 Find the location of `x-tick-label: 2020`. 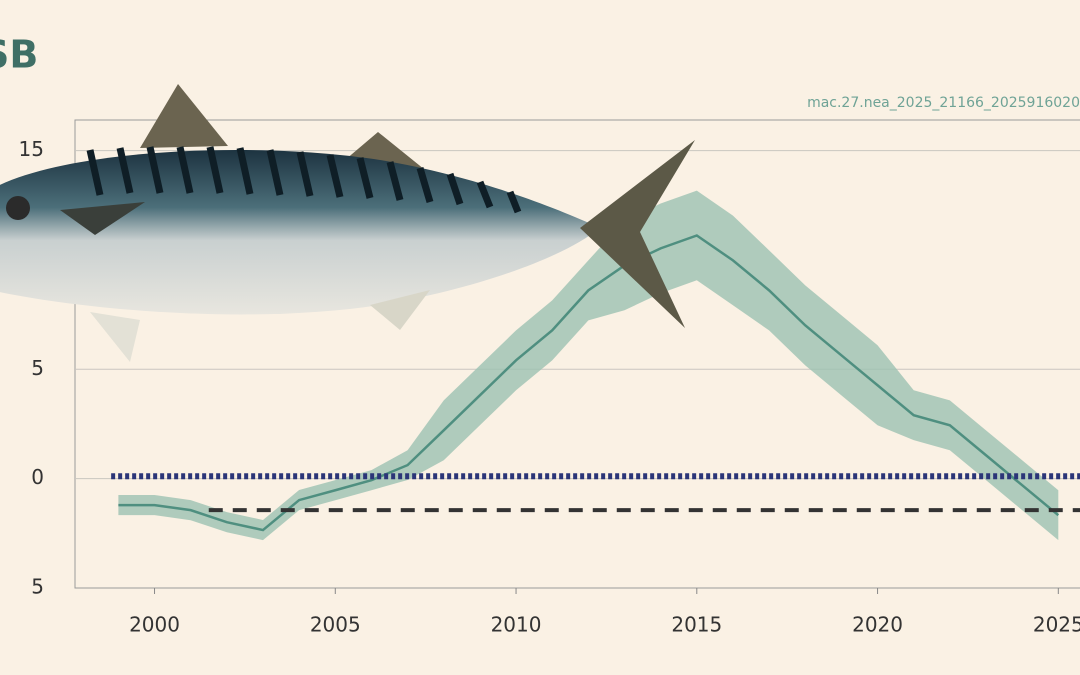

x-tick-label: 2020 is located at coordinates (877, 625).